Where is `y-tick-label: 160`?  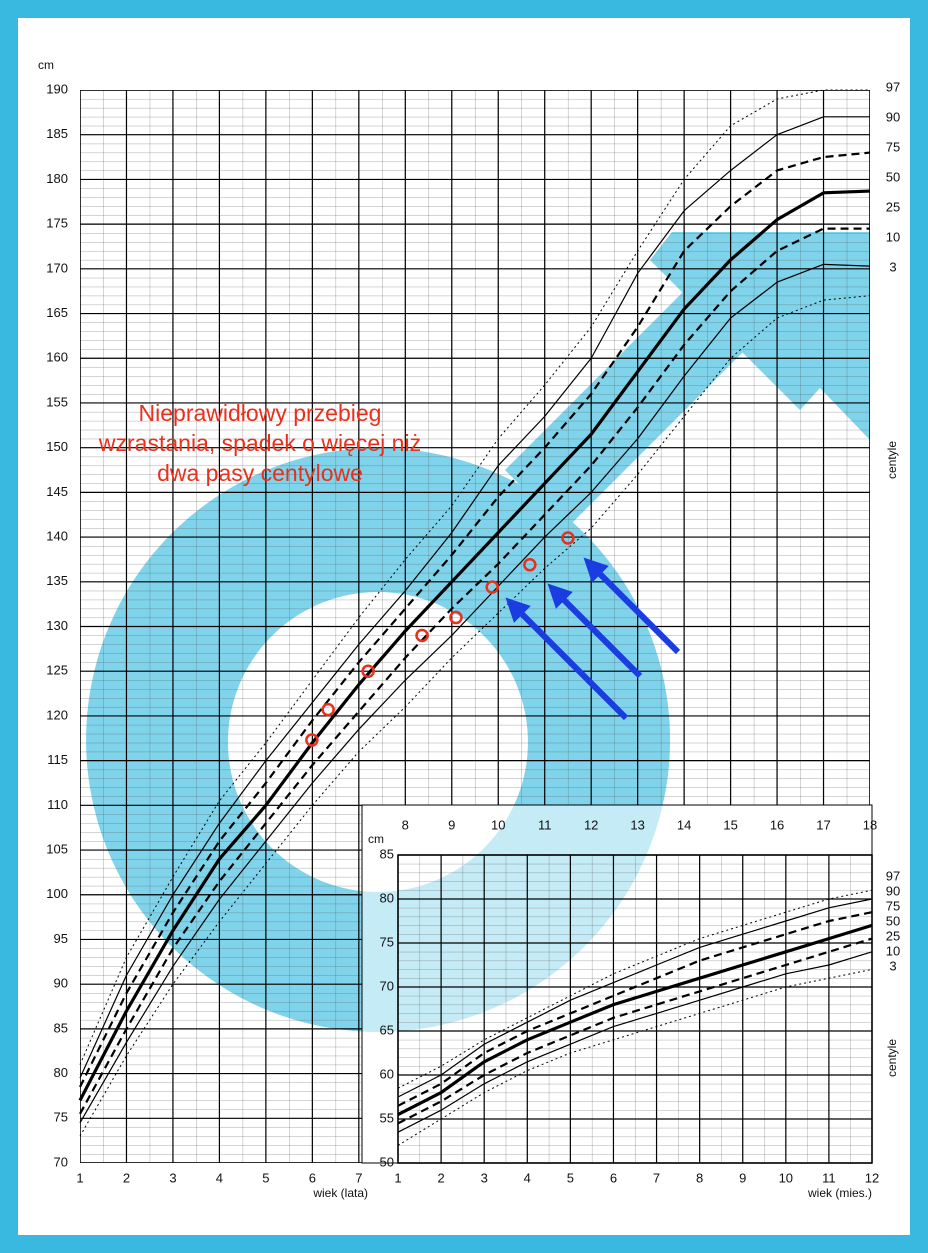 y-tick-label: 160 is located at coordinates (57, 357).